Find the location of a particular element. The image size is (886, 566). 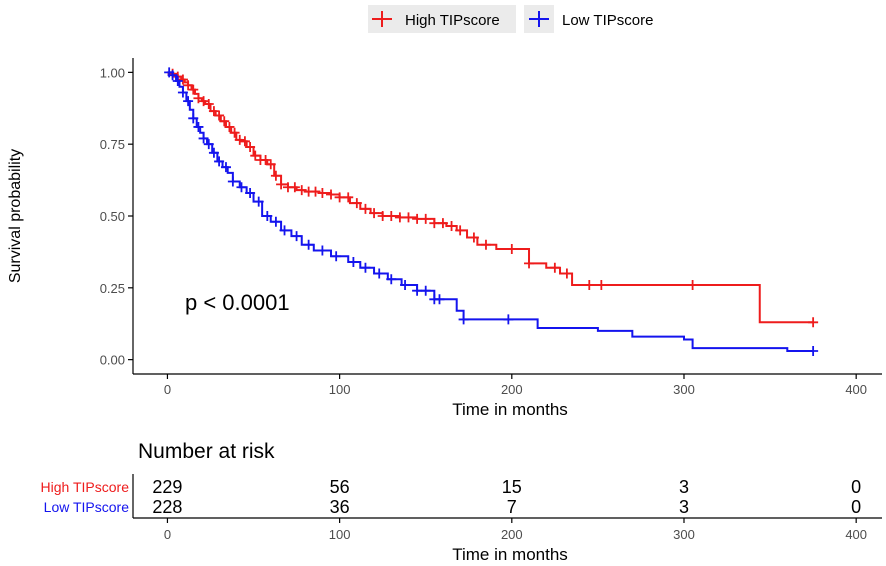

legend-key-high-bg is located at coordinates (442, 19).